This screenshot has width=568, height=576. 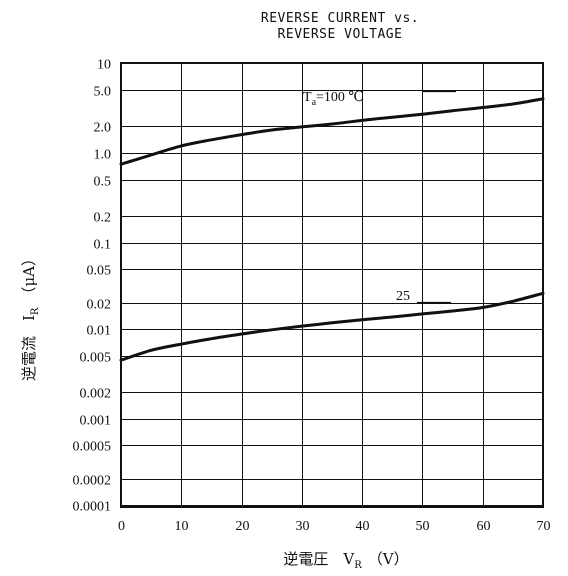 I want to click on y-tick-label: 0.2, so click(x=103, y=218).